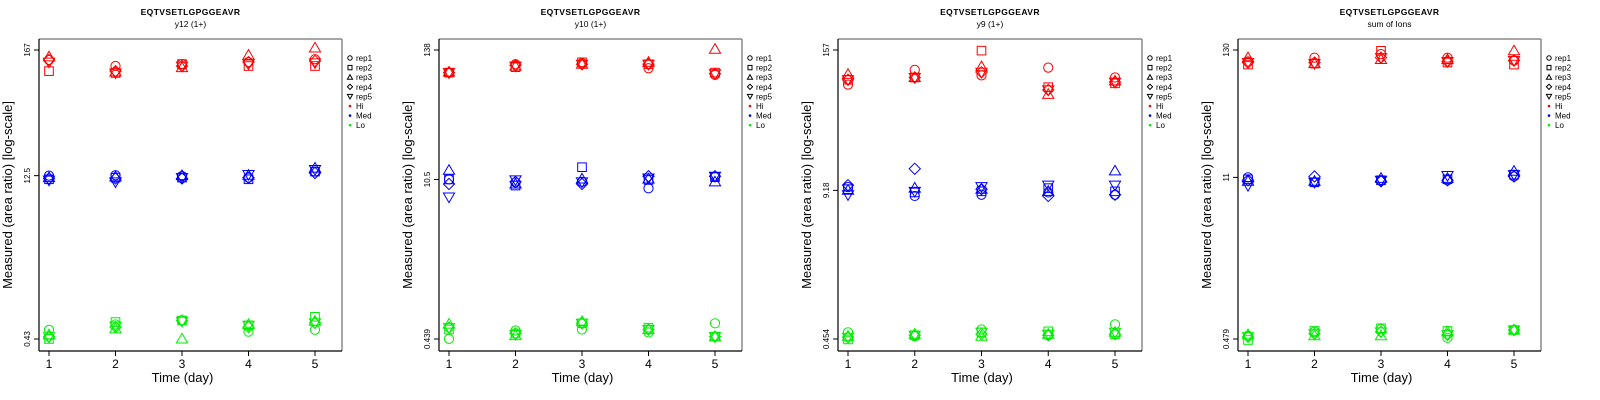  Describe the element at coordinates (1226, 338) in the screenshot. I see `y-tick-label: 0.479` at that location.